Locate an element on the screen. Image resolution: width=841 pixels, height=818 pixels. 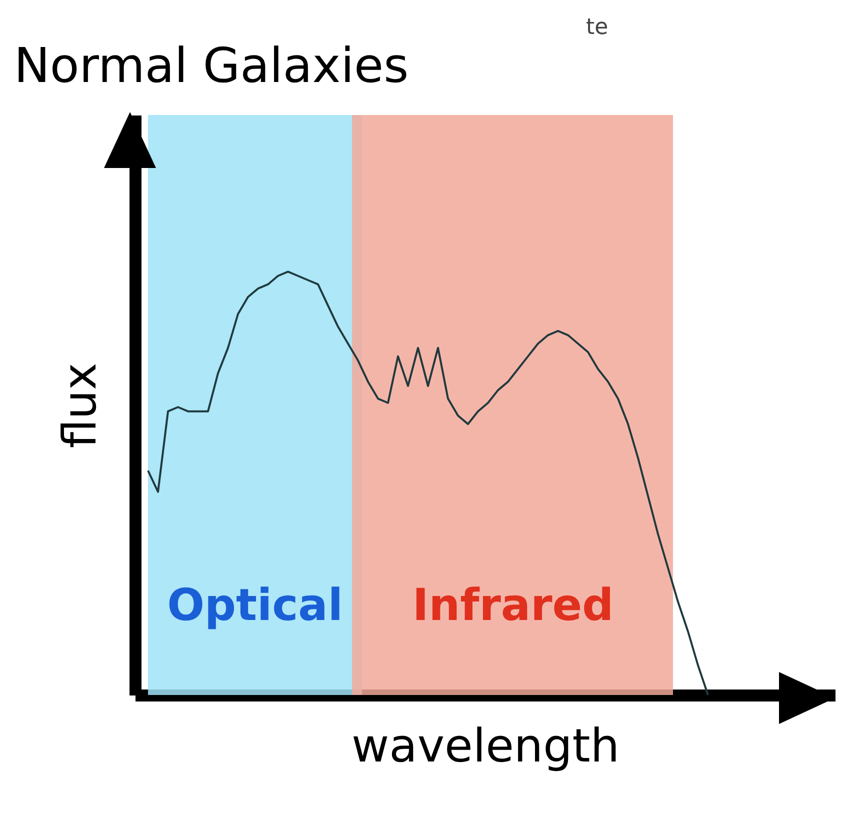
y-axis-title: flux is located at coordinates (79, 405).